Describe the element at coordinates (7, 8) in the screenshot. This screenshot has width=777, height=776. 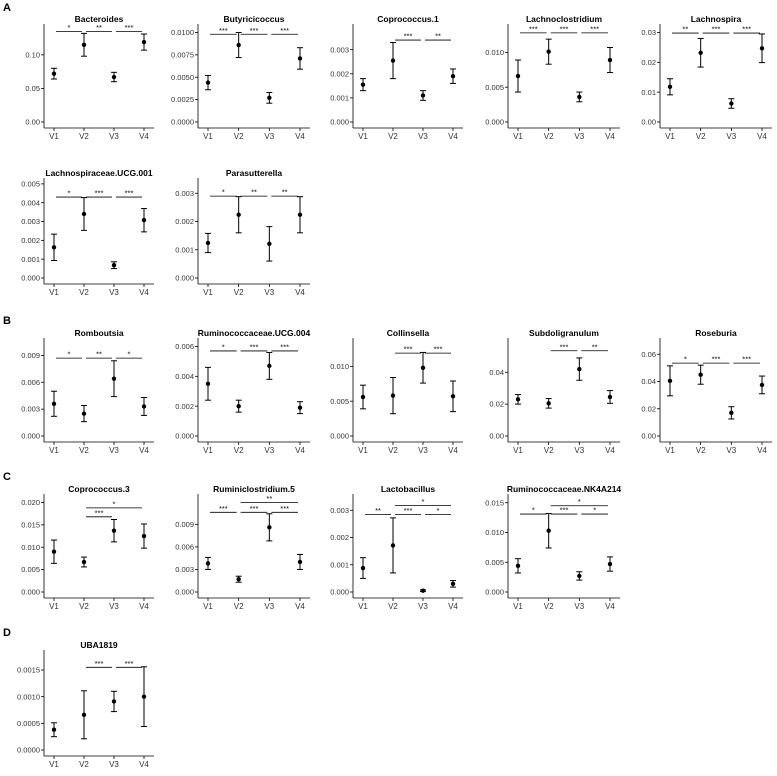
I see `section-letter-a: A` at that location.